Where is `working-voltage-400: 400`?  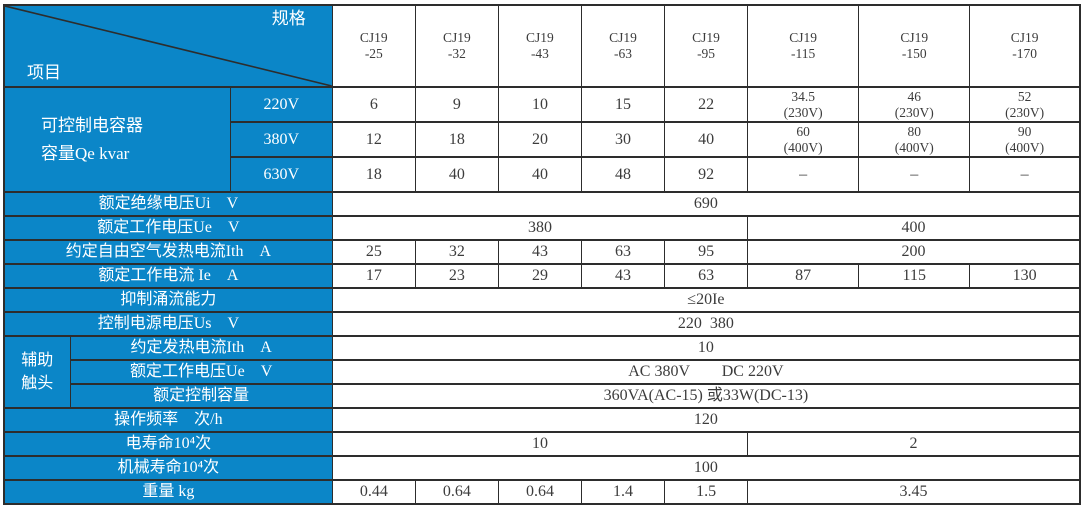
working-voltage-400: 400 is located at coordinates (914, 228).